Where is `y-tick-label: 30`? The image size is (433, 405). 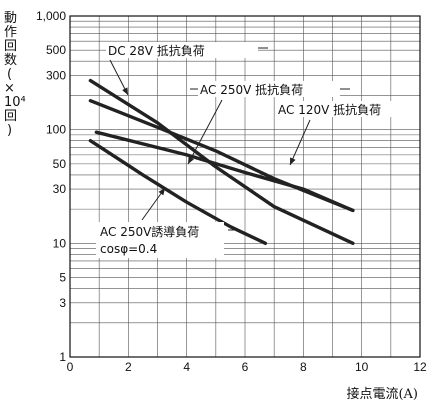
y-tick-label: 30 is located at coordinates (60, 189).